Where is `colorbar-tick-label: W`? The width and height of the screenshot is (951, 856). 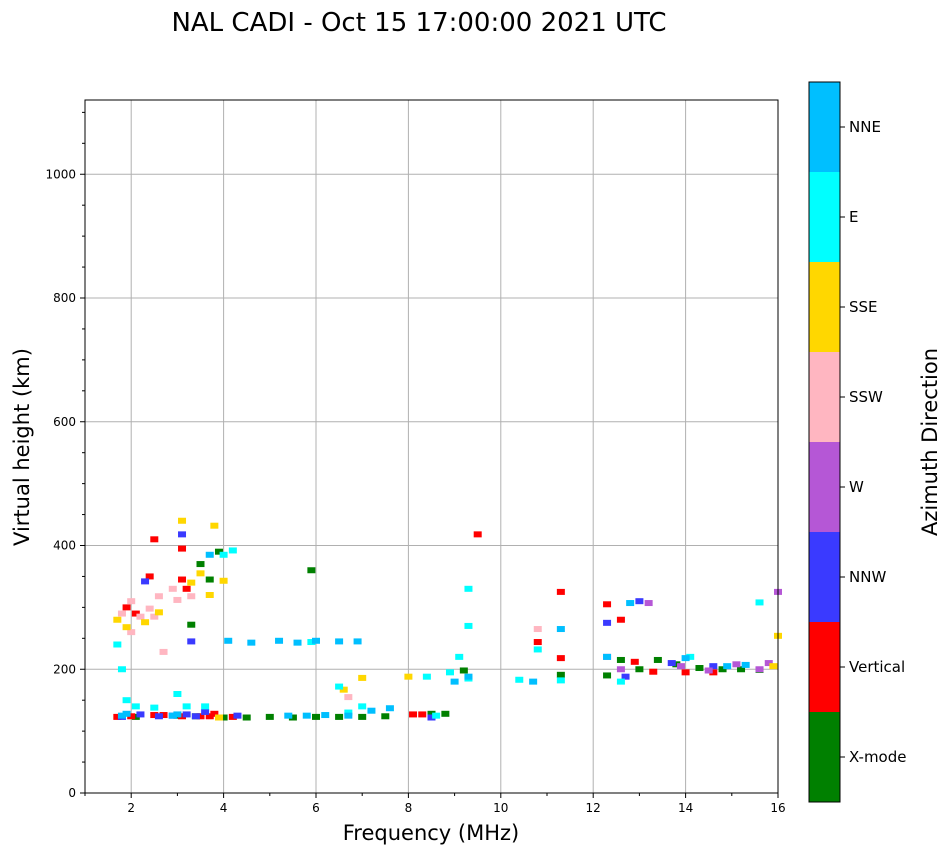
colorbar-tick-label: W is located at coordinates (856, 487).